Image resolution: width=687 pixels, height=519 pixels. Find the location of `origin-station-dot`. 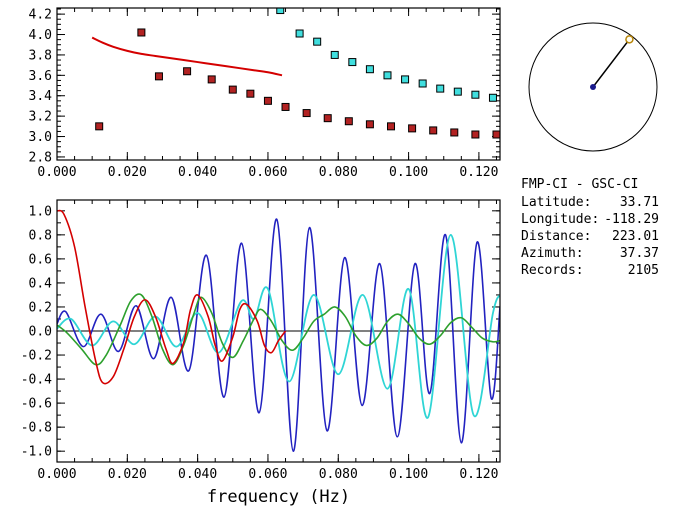

origin-station-dot is located at coordinates (593, 87).